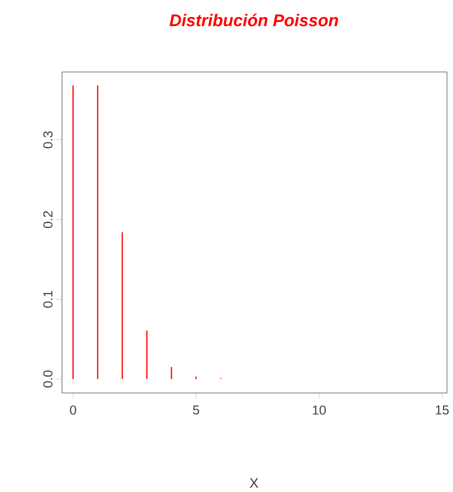 This screenshot has width=453, height=492. What do you see at coordinates (196, 410) in the screenshot?
I see `x-tick-label: 5` at bounding box center [196, 410].